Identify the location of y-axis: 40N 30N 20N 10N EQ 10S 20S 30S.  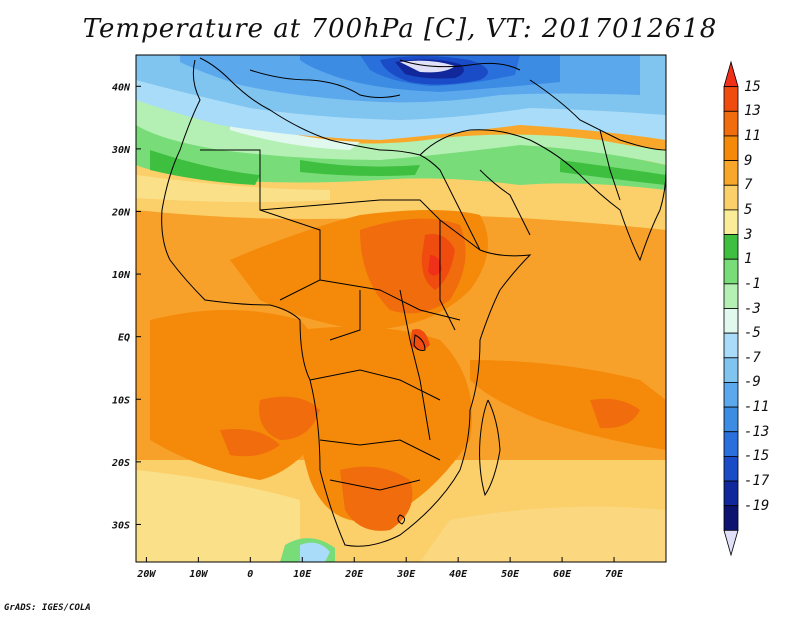
(126, 306).